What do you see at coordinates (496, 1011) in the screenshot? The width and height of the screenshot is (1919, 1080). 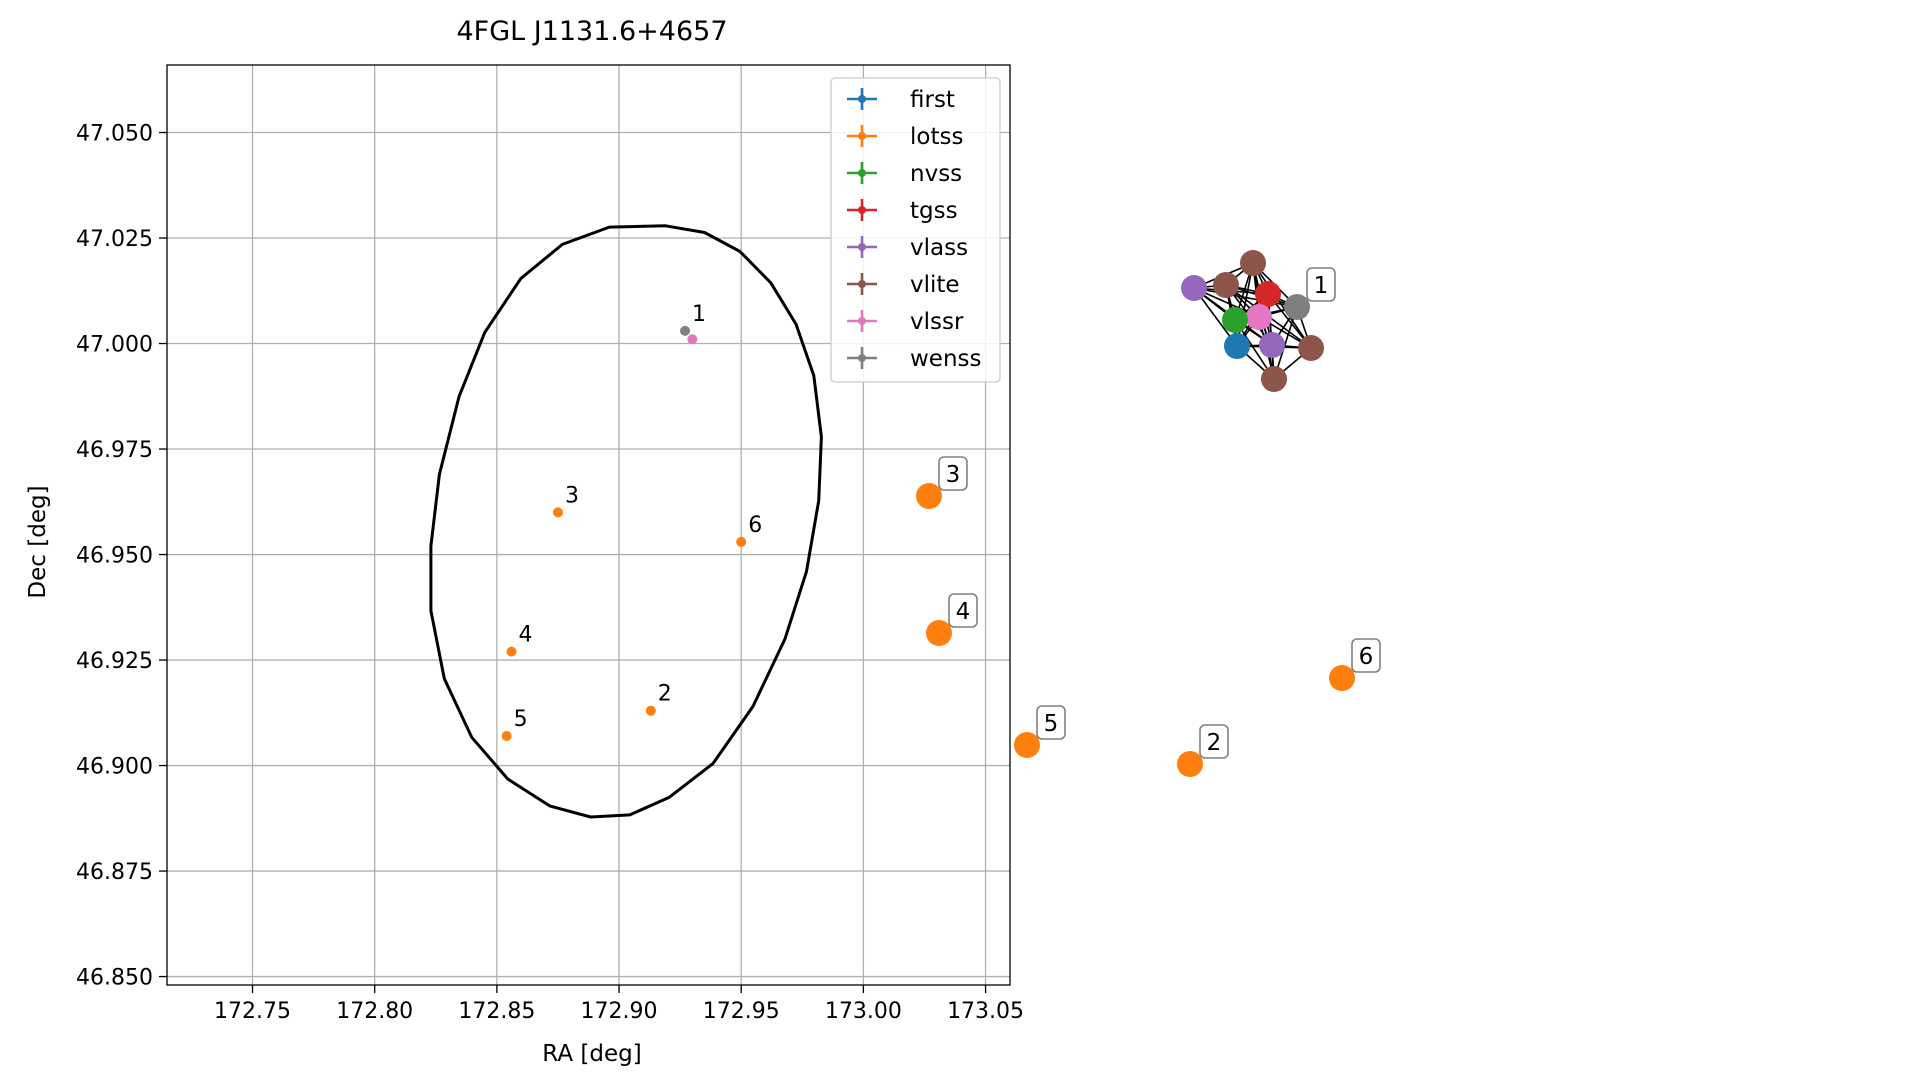 I see `x-tick-label: 172.85` at bounding box center [496, 1011].